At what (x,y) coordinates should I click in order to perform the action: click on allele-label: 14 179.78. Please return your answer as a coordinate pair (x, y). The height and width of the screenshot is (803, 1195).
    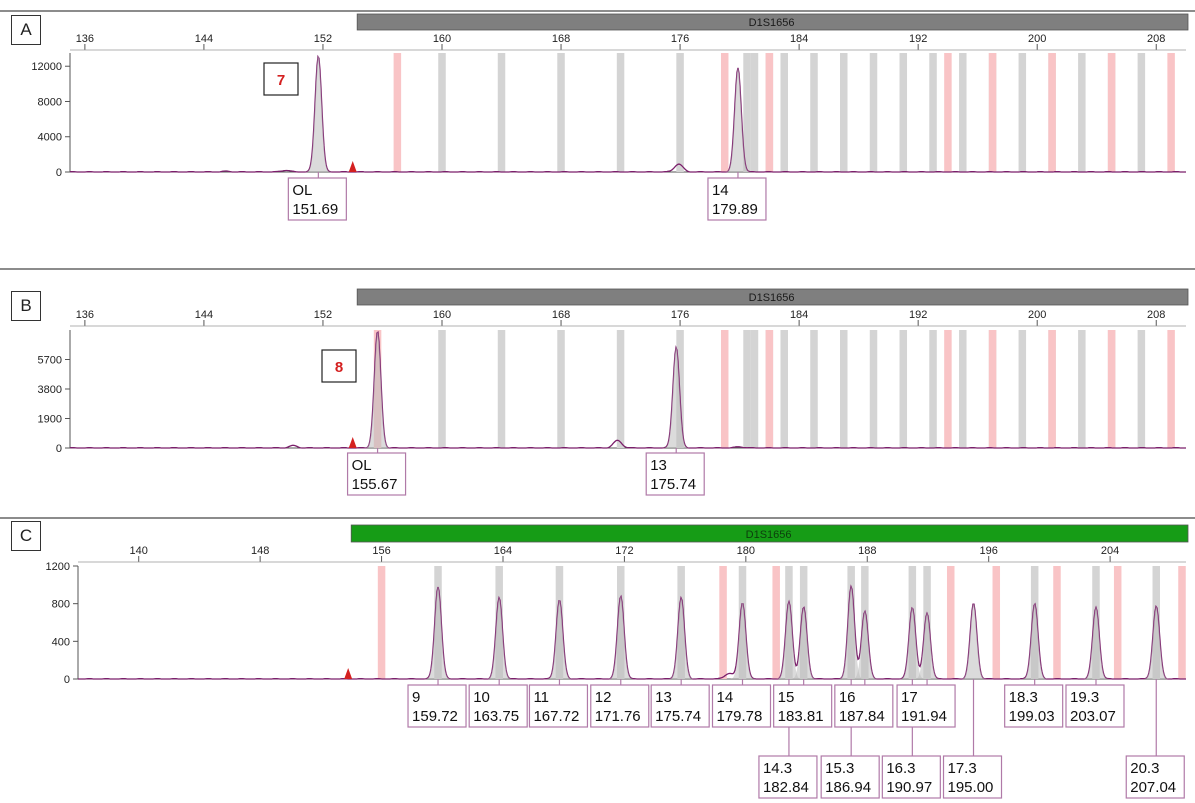
    Looking at the image, I should click on (741, 703).